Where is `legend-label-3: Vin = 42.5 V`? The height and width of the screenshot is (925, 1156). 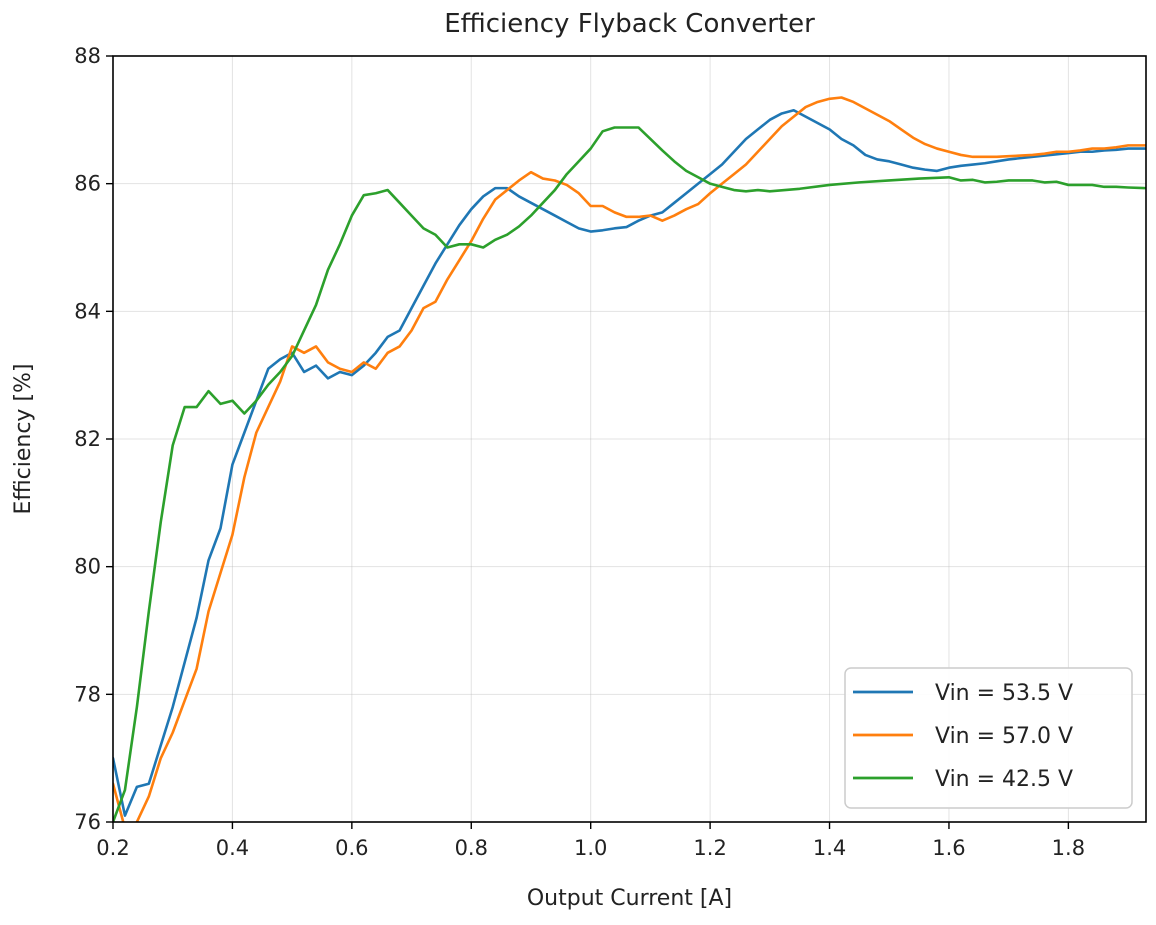 legend-label-3: Vin = 42.5 V is located at coordinates (1004, 779).